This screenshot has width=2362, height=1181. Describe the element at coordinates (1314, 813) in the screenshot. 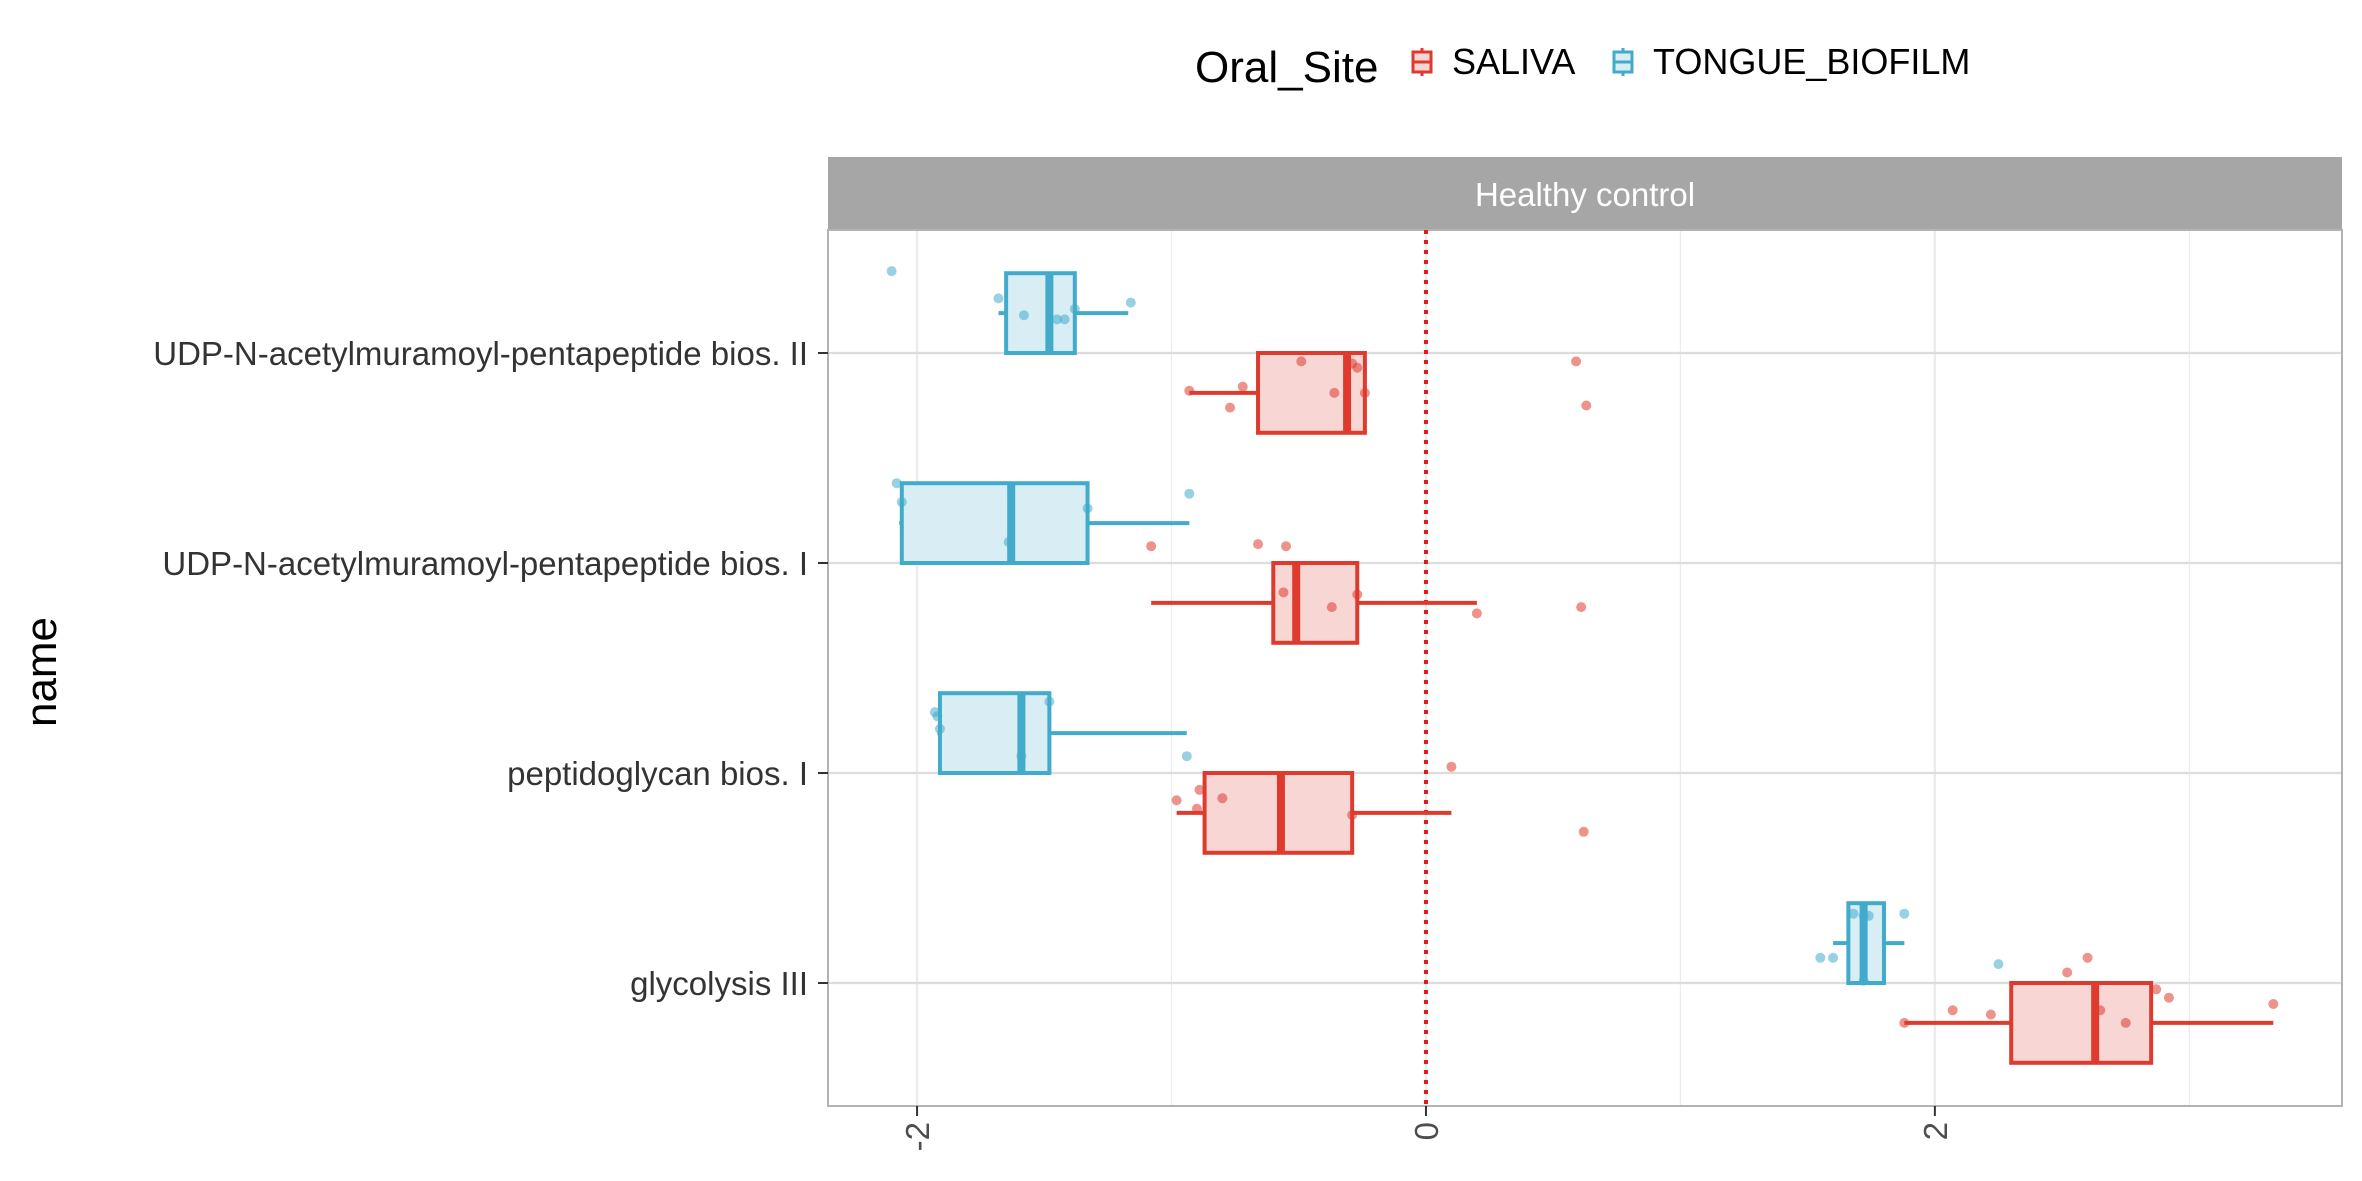

I see `box-saliva-peptidoglycan-bios-i` at that location.